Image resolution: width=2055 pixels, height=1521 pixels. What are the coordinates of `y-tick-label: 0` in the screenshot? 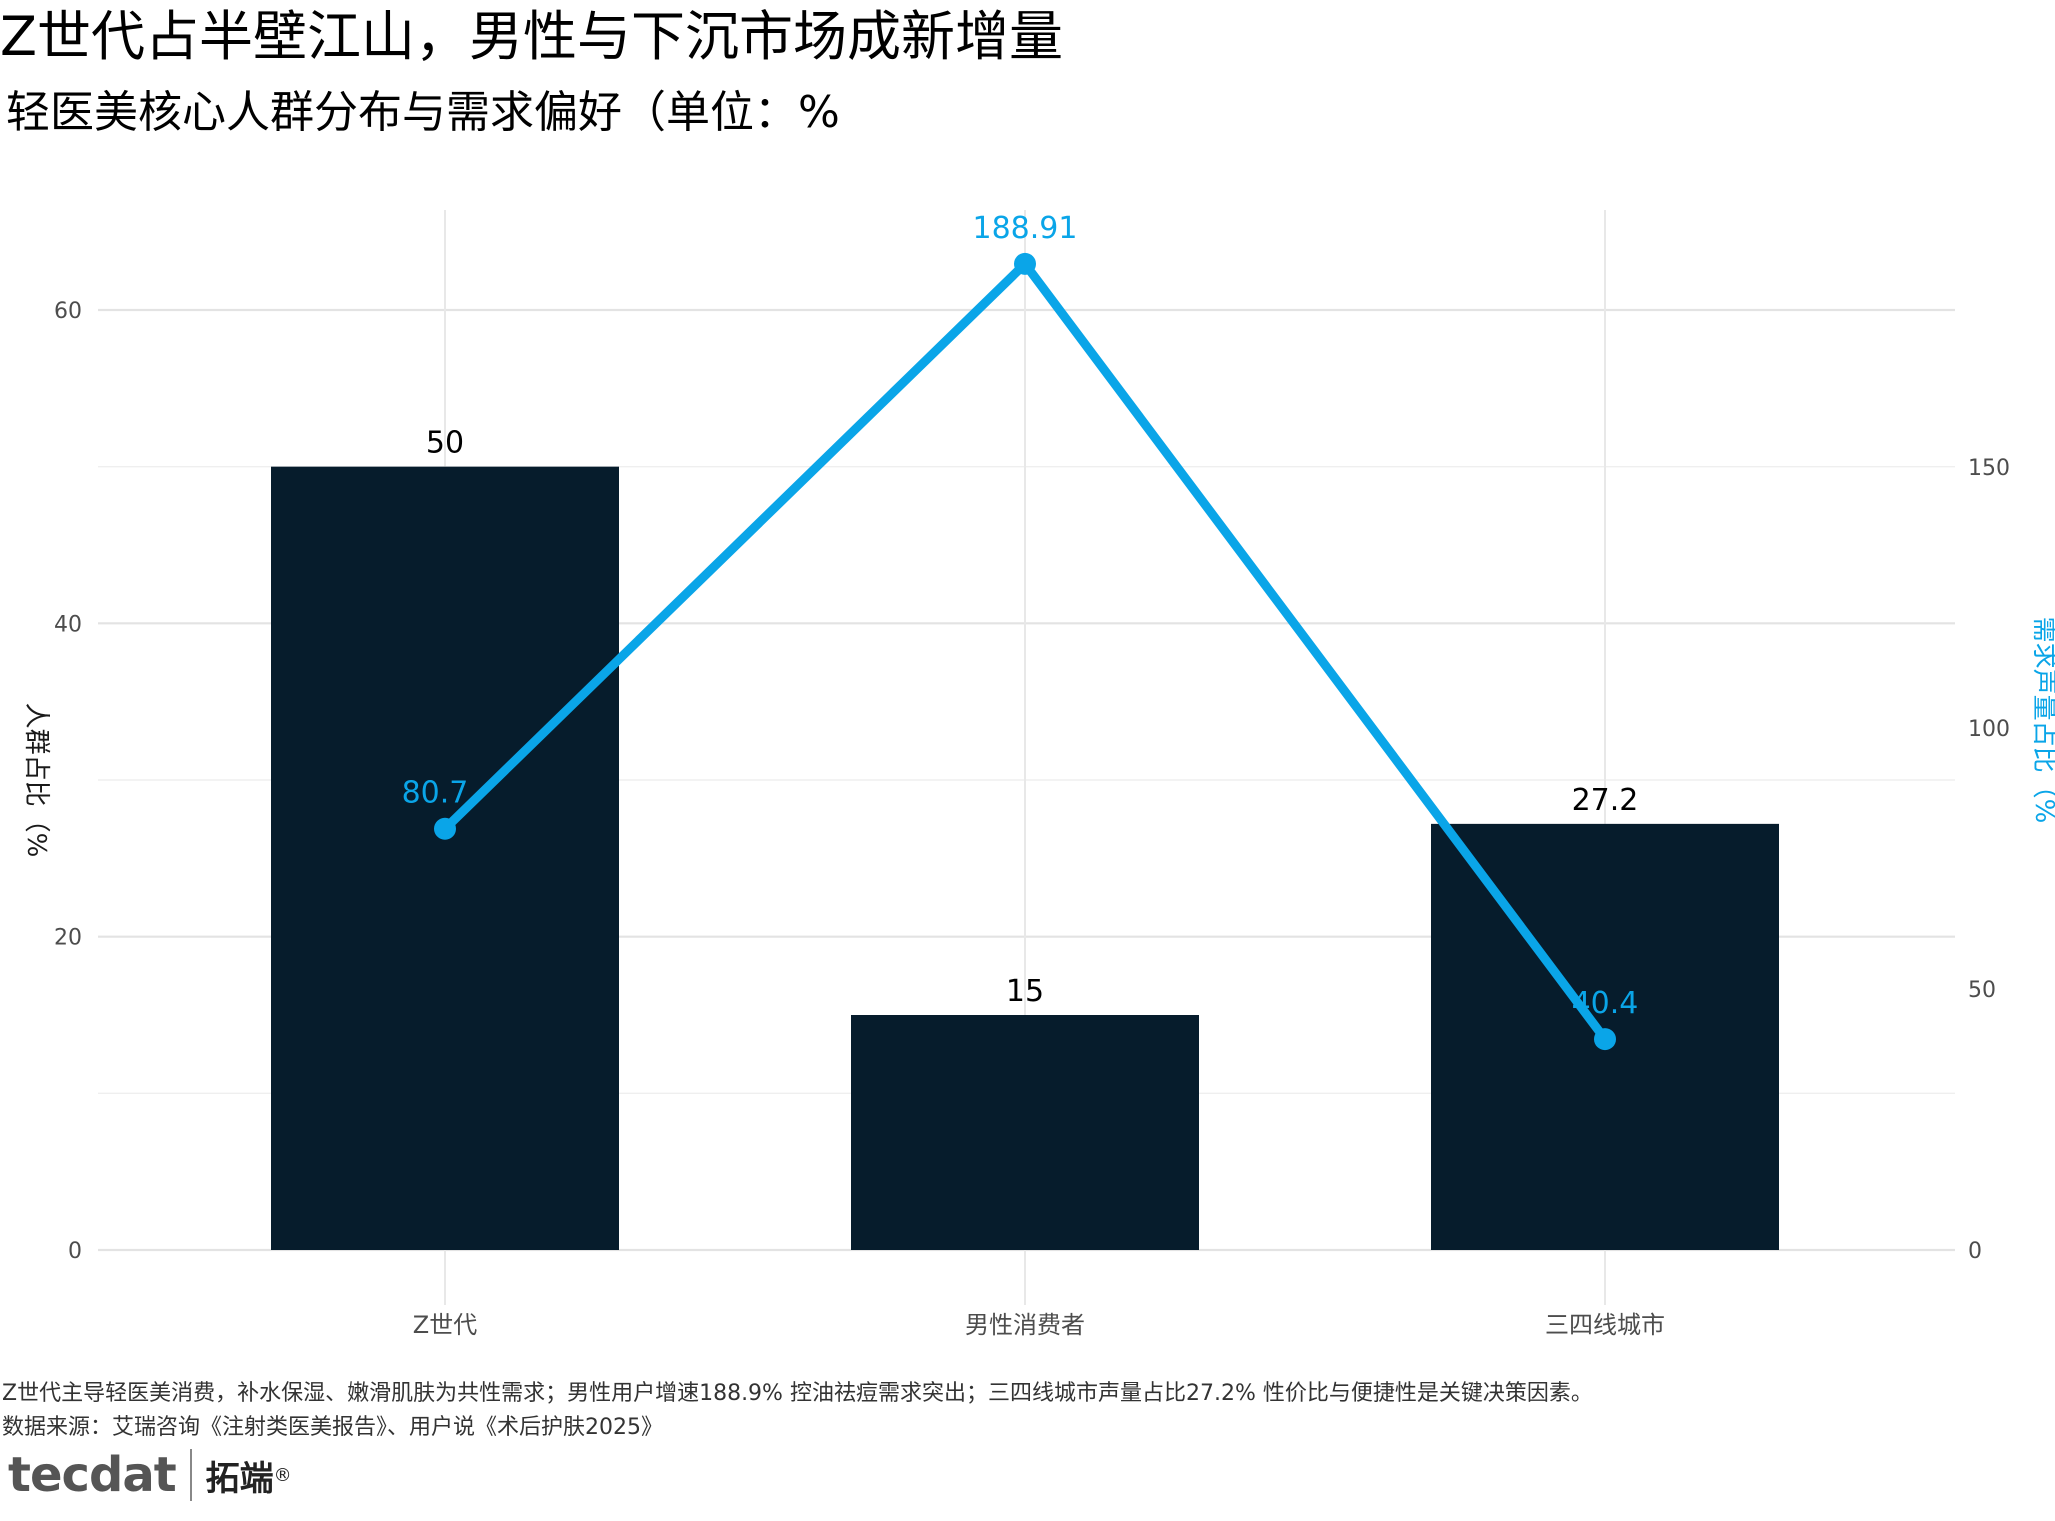 It's located at (75, 1251).